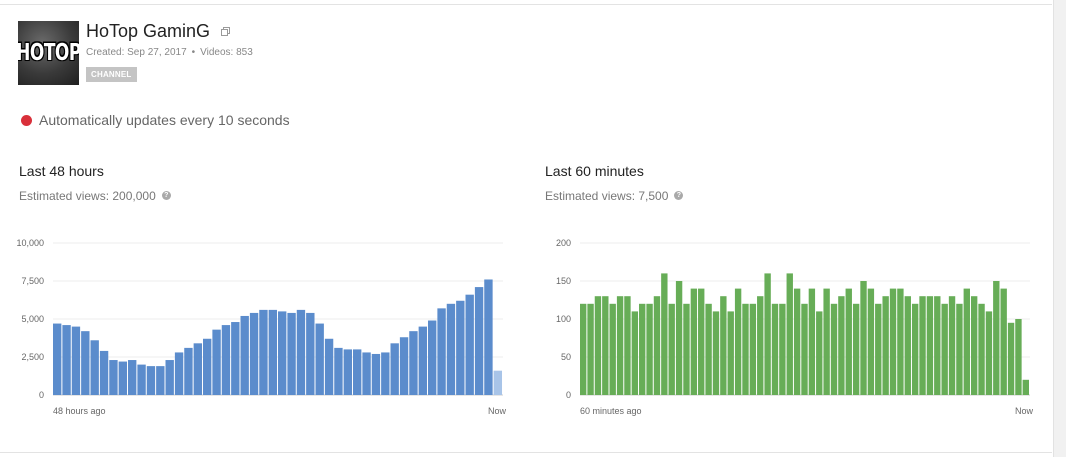 This screenshot has width=1066, height=457. What do you see at coordinates (79, 411) in the screenshot?
I see `x-start-label: 48 hours ago` at bounding box center [79, 411].